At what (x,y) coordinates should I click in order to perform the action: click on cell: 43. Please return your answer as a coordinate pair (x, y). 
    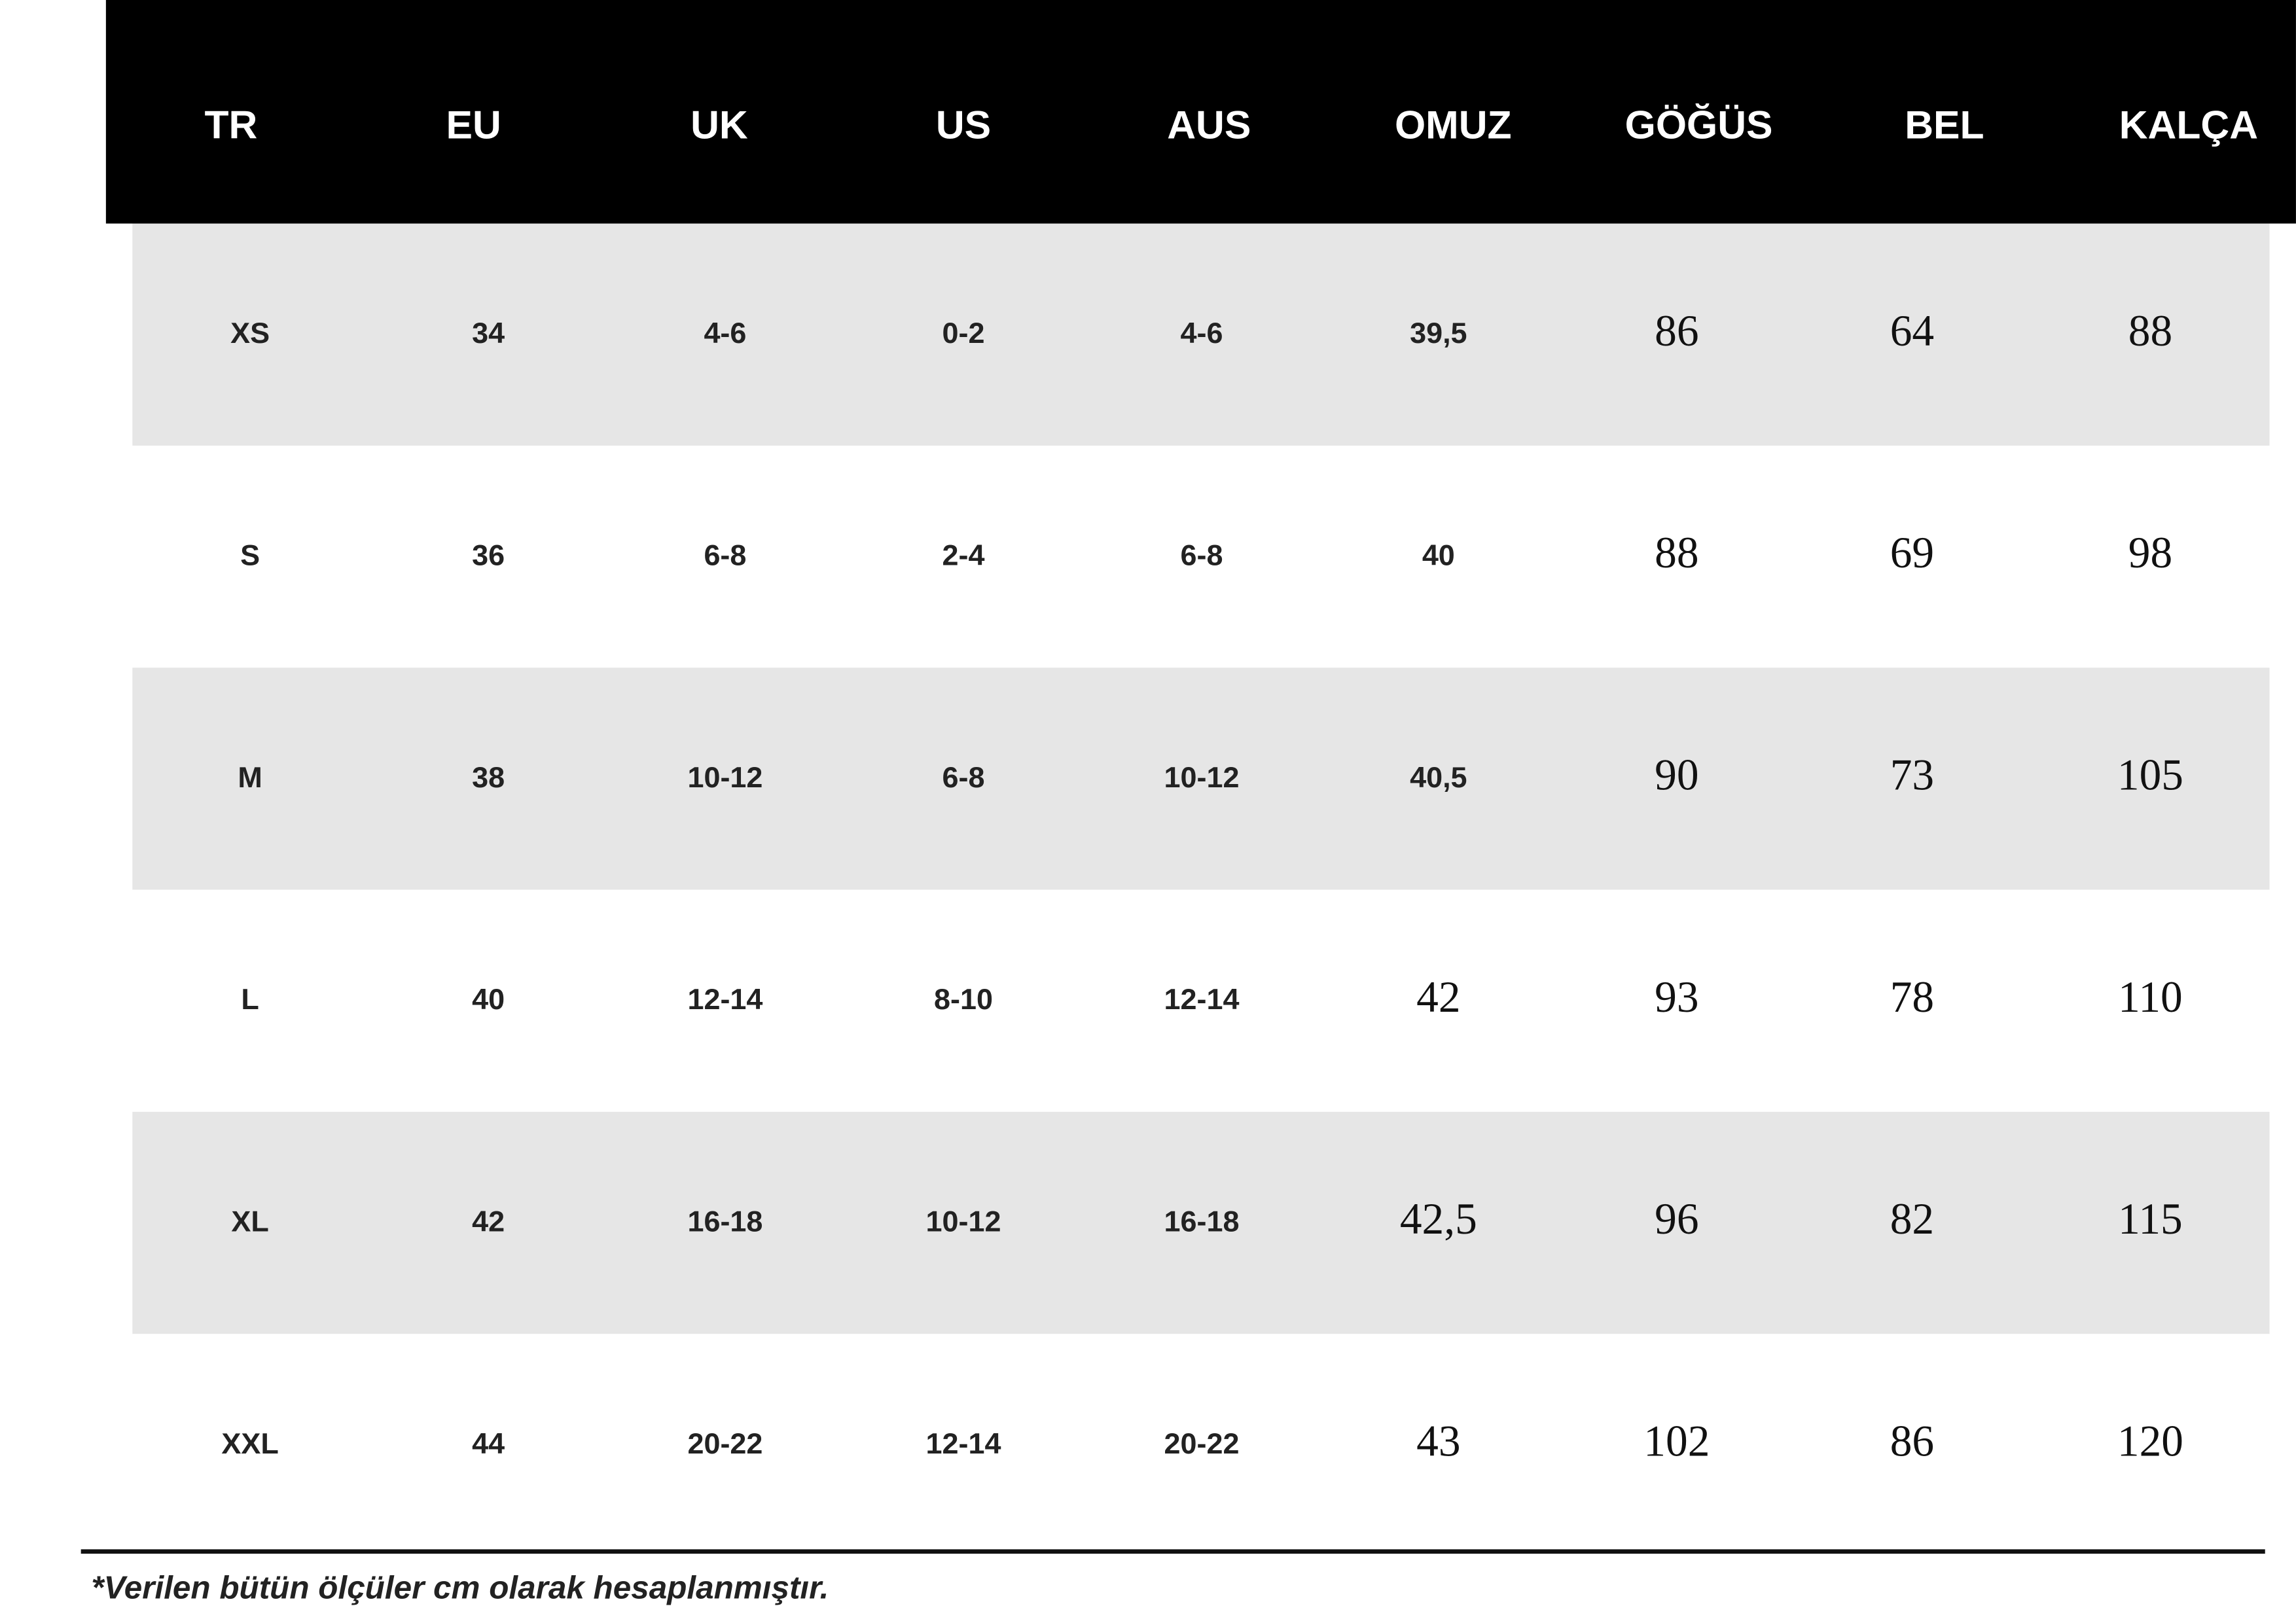
    Looking at the image, I should click on (1438, 1441).